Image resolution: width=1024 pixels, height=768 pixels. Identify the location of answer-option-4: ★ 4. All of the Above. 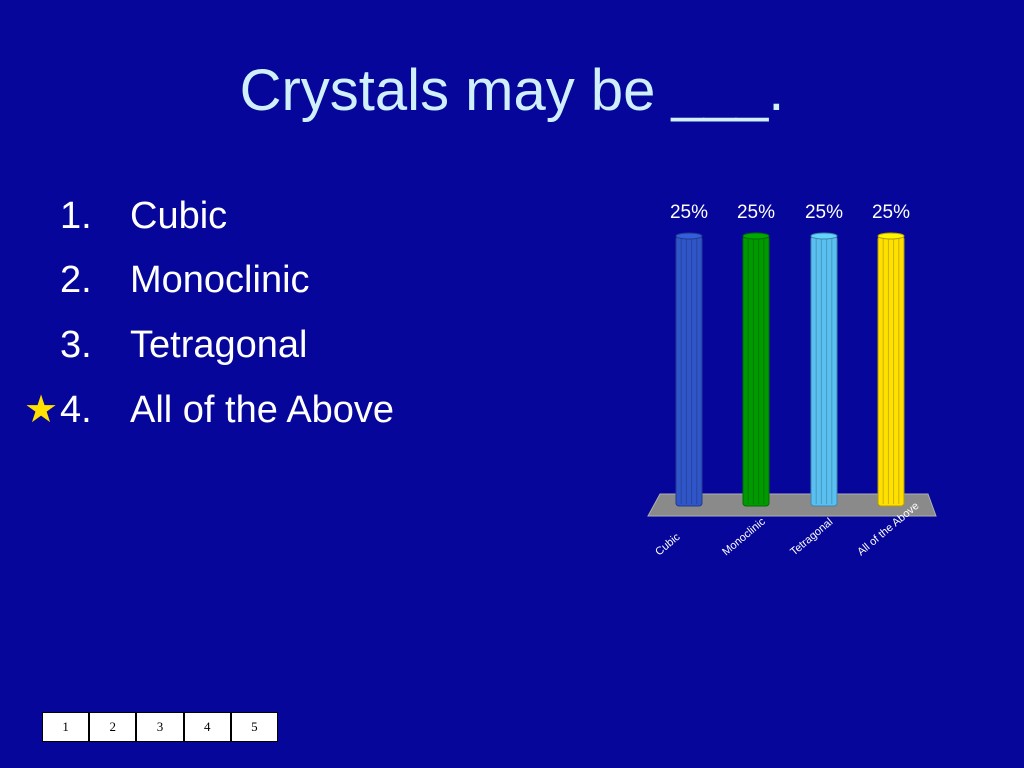
(260, 410).